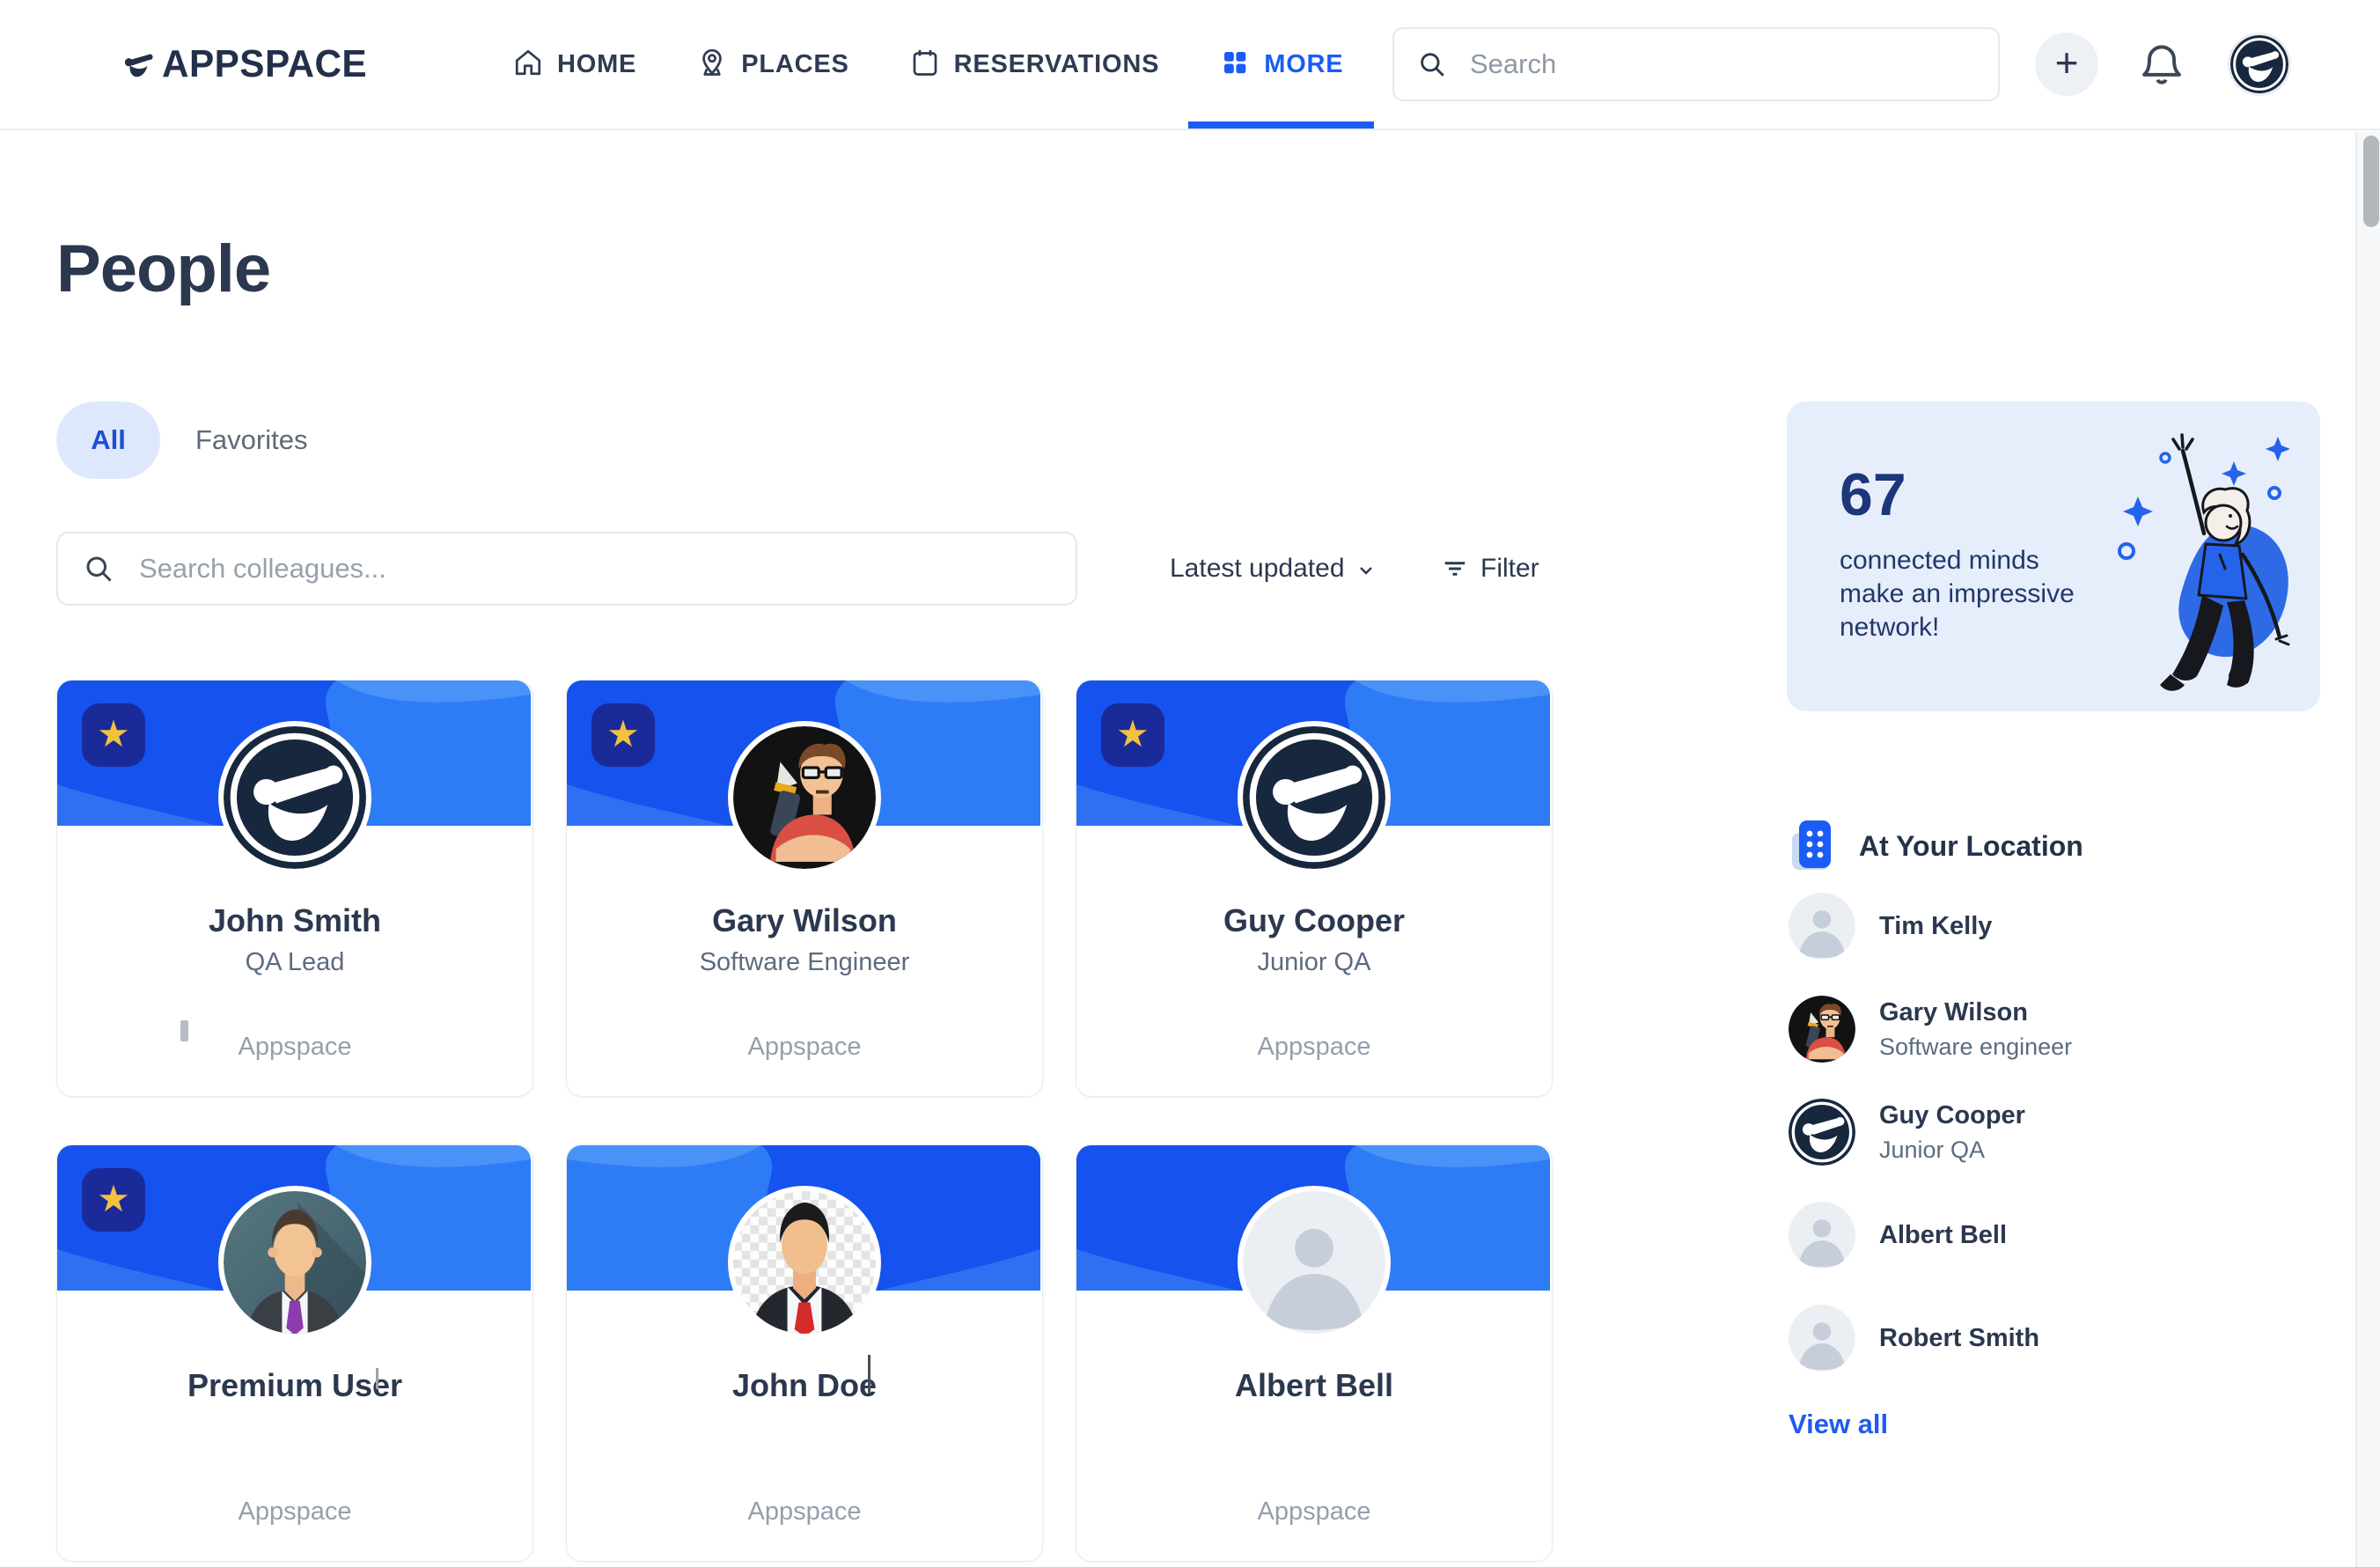 This screenshot has height=1567, width=2380. What do you see at coordinates (2053, 1029) in the screenshot?
I see `location-person-row: Gary Wilson Software engineer` at bounding box center [2053, 1029].